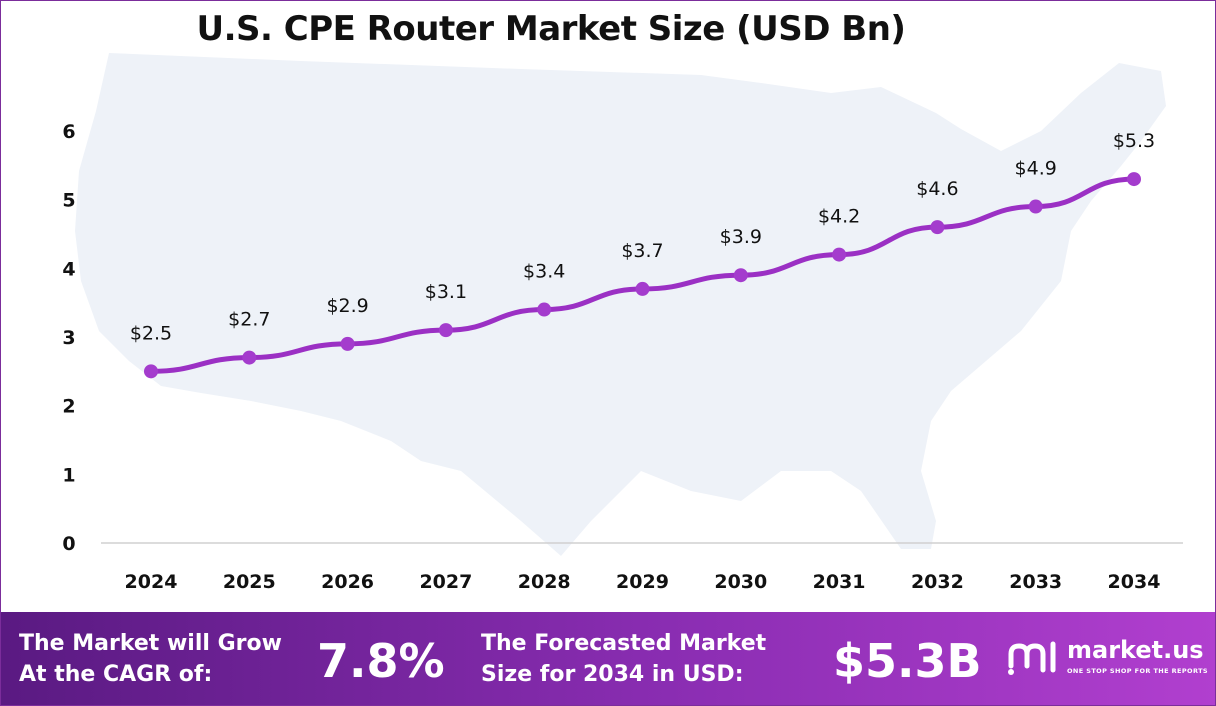 This screenshot has height=706, width=1216. What do you see at coordinates (937, 582) in the screenshot?
I see `x-tick-label: 2032` at bounding box center [937, 582].